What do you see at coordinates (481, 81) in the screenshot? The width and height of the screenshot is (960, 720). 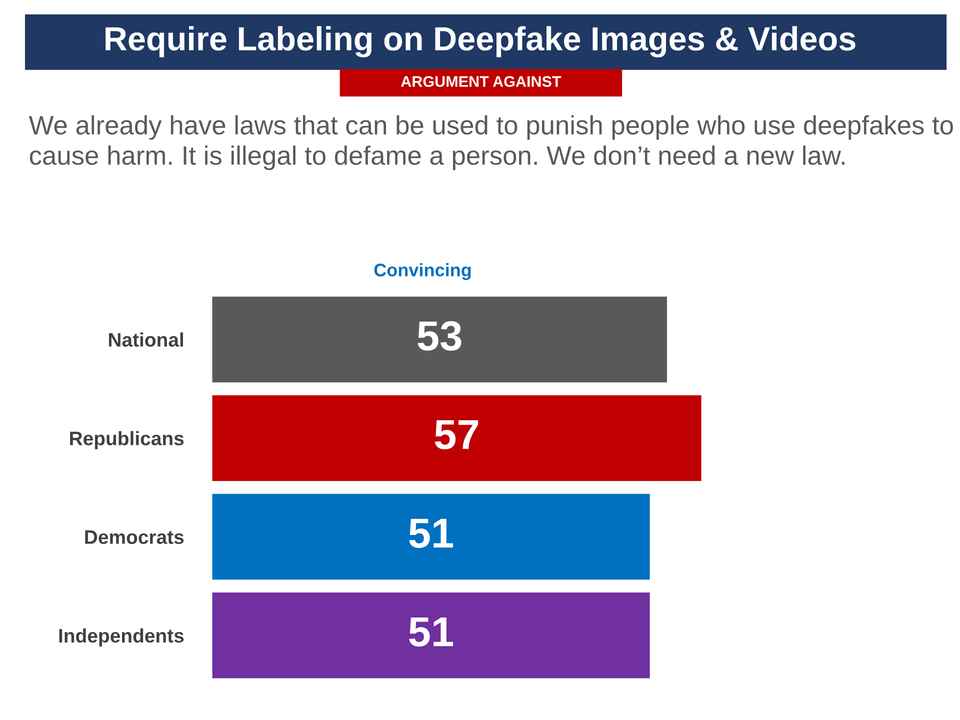 I see `chart-subtitle: ARGUMENT AGAINST` at bounding box center [481, 81].